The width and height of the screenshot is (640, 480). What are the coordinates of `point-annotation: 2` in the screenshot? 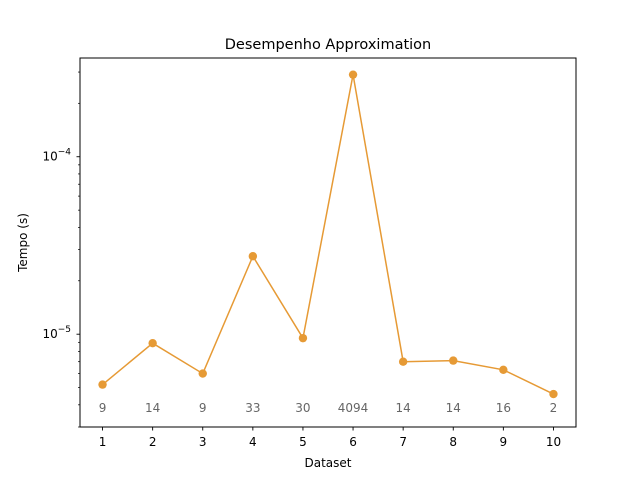 It's located at (554, 408).